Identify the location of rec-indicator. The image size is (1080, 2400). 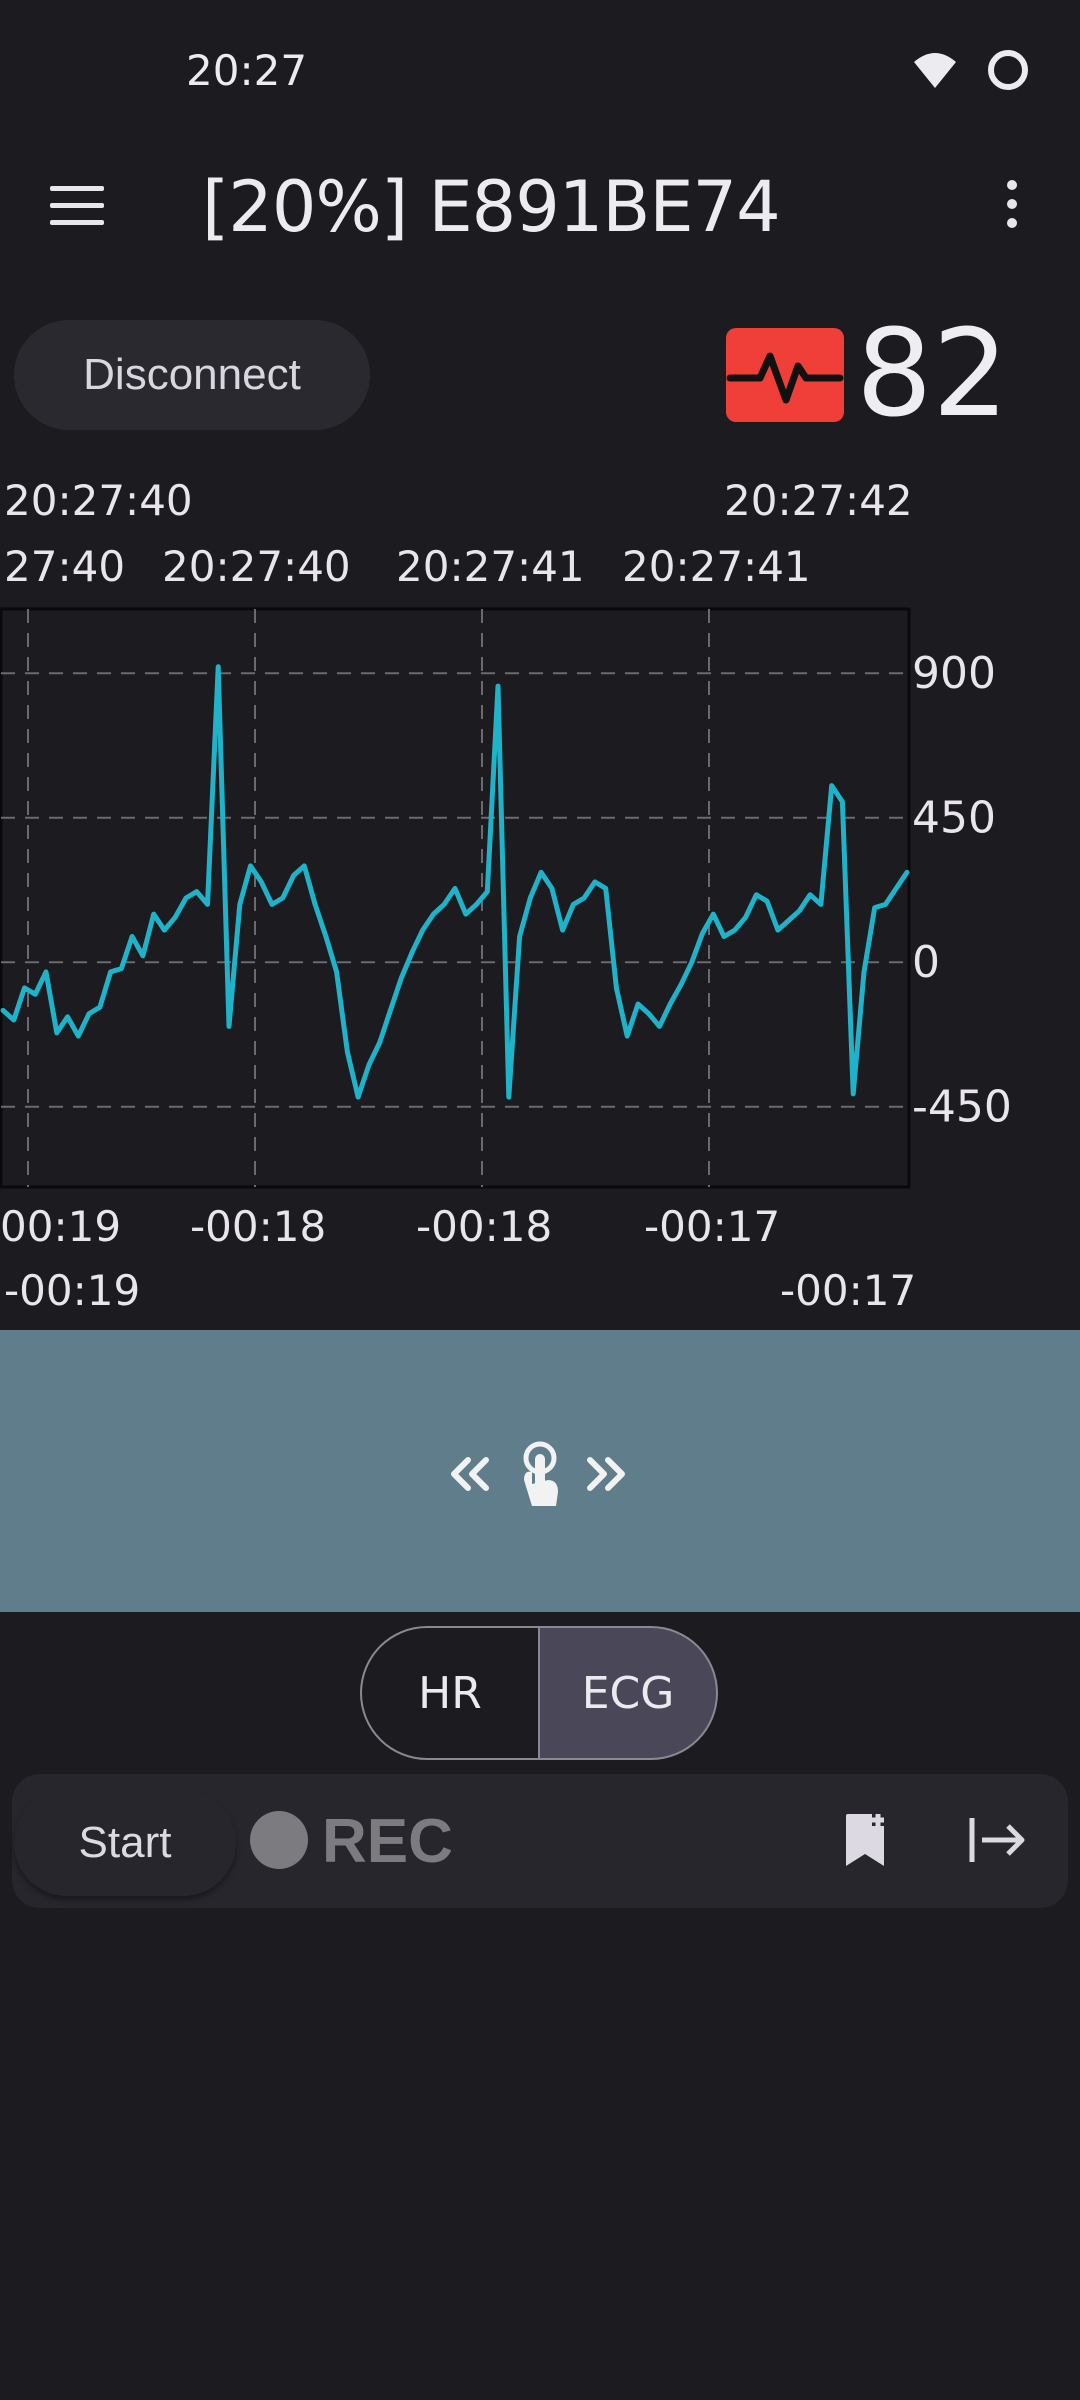
(279, 1840).